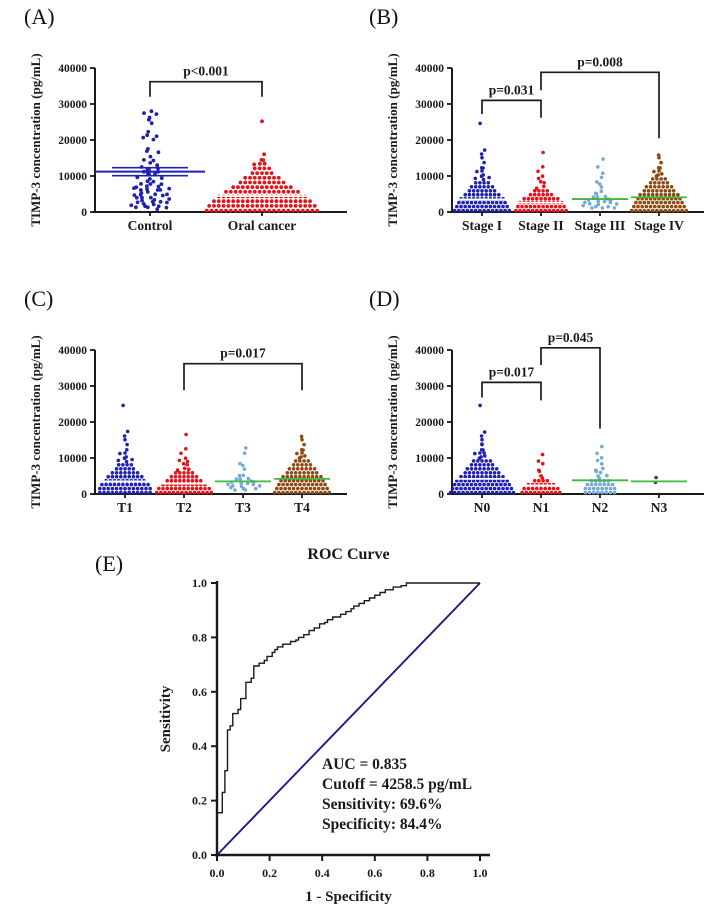  I want to click on group-n2-dots, so click(600, 469).